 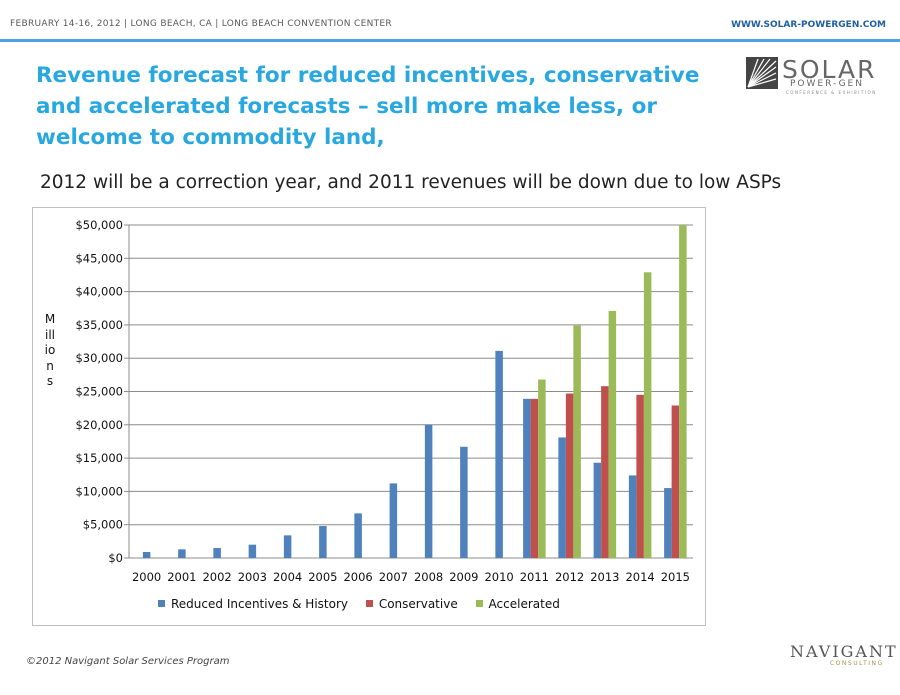 I want to click on y-tick-label: $45,000, so click(x=99, y=258).